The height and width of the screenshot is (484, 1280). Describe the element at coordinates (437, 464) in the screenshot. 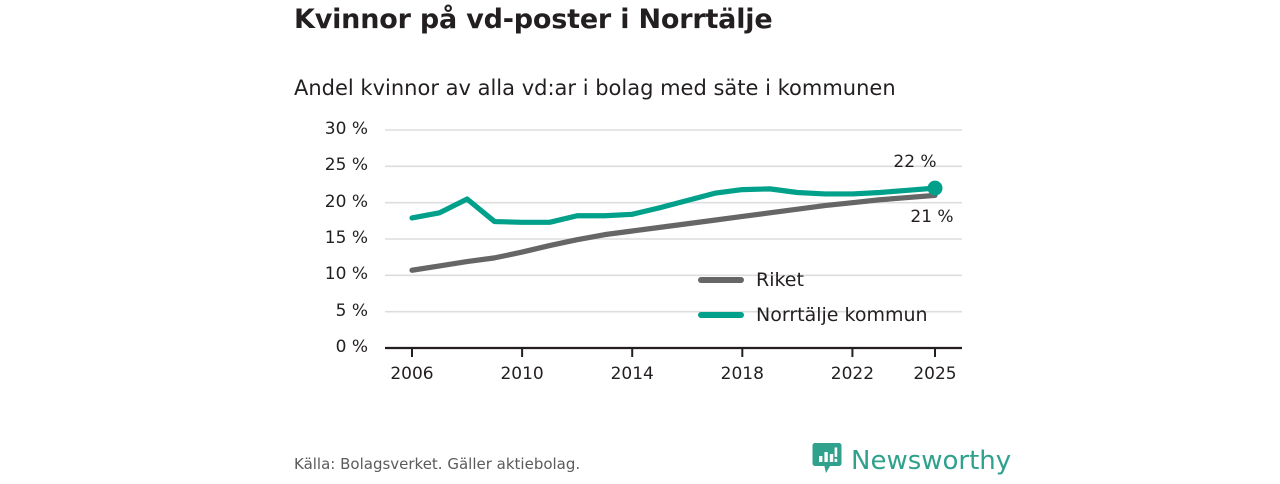

I see `source-note: Källa: Bolagsverket. Gäller aktiebolag.` at that location.